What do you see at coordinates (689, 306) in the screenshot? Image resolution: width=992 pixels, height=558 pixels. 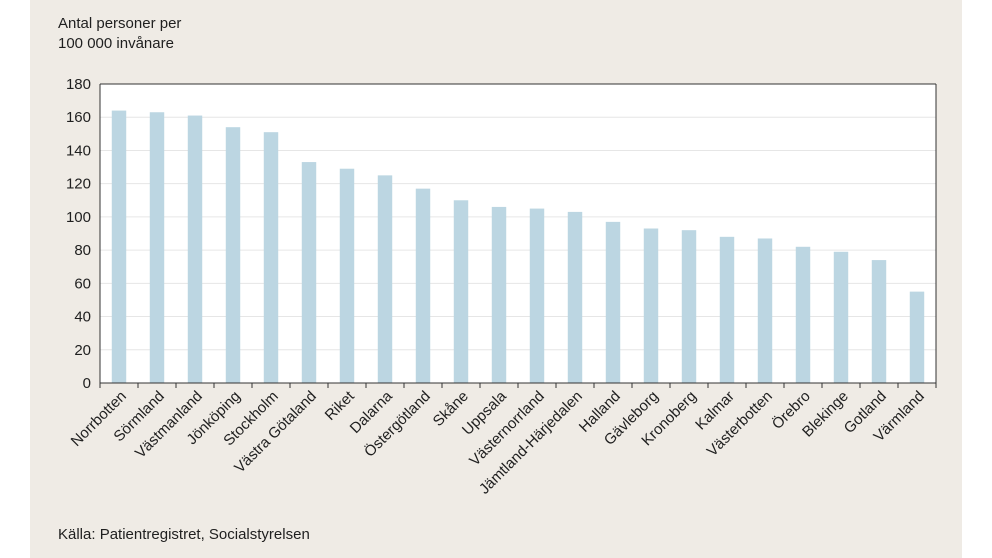 I see `bar-kronoberg` at bounding box center [689, 306].